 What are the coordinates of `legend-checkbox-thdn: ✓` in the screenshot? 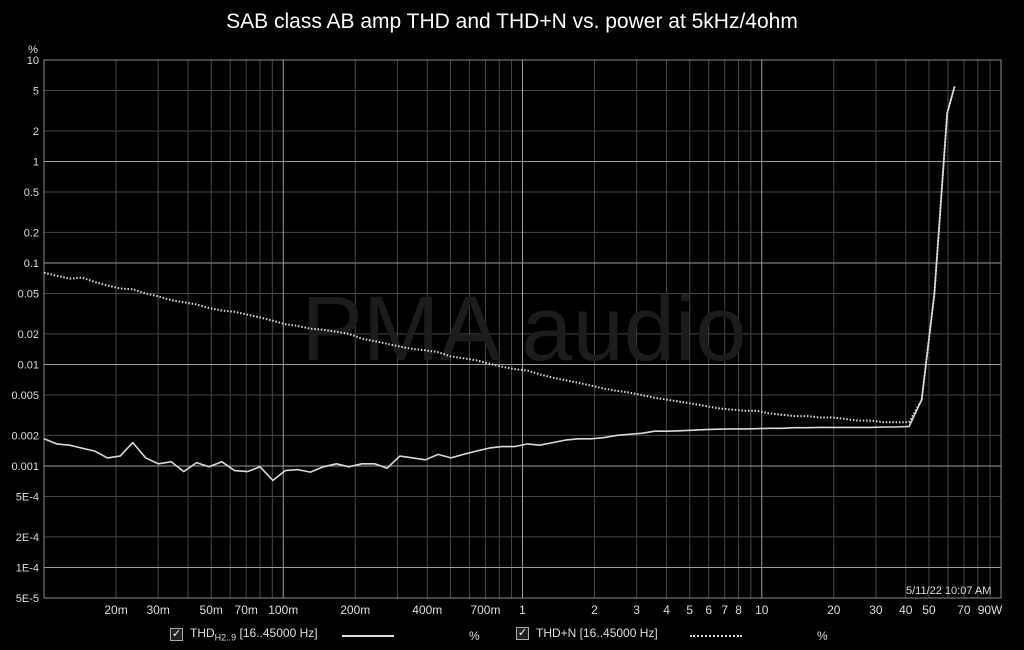 It's located at (522, 633).